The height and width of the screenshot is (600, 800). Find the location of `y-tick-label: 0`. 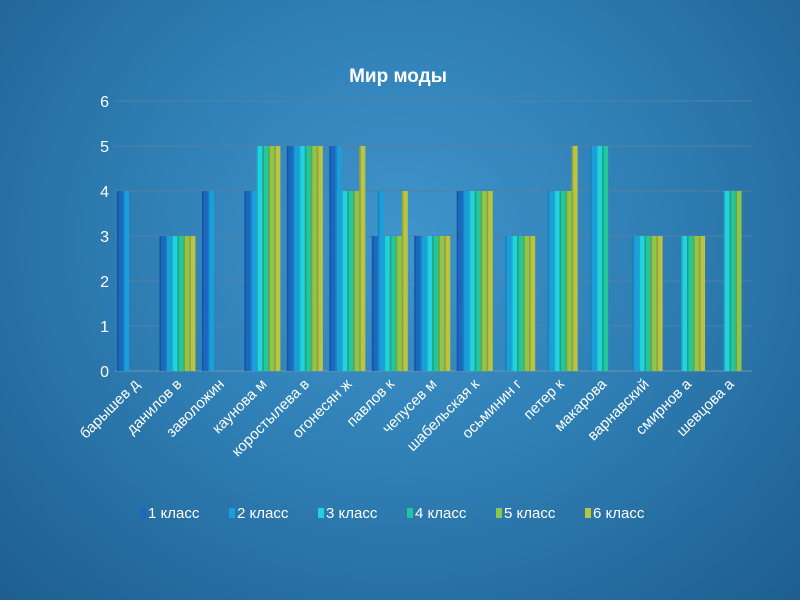

y-tick-label: 0 is located at coordinates (104, 372).